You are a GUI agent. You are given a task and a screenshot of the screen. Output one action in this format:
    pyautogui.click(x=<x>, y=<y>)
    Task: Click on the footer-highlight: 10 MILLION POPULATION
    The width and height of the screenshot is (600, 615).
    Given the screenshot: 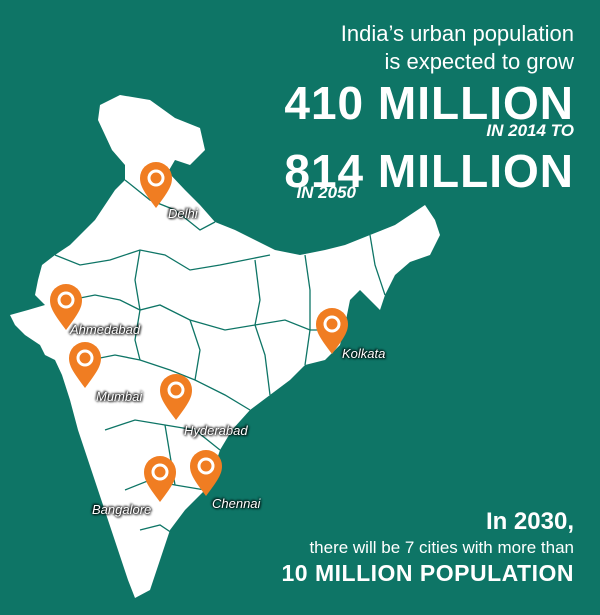 What is the action you would take?
    pyautogui.click(x=427, y=573)
    